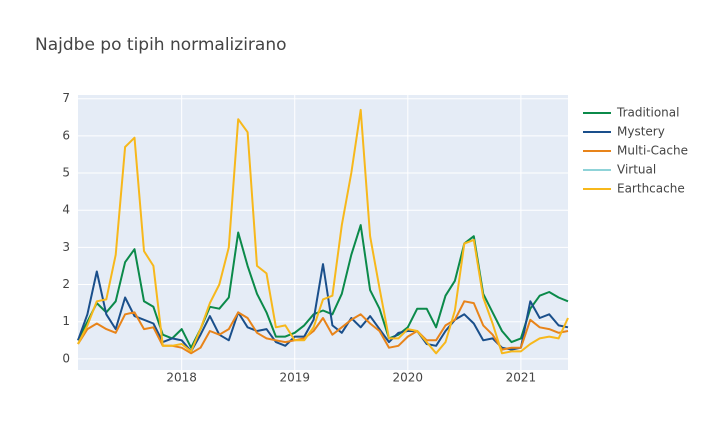 The width and height of the screenshot is (705, 446). Describe the element at coordinates (66, 247) in the screenshot. I see `y-tick-label: 3` at that location.